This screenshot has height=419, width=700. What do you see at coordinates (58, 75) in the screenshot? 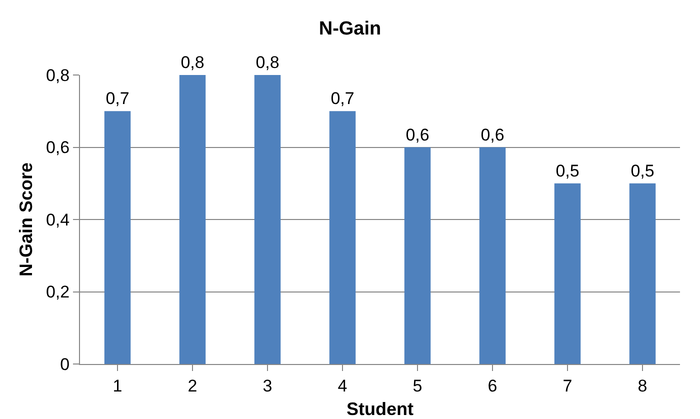
I see `y-tick-label: 0,8` at bounding box center [58, 75].